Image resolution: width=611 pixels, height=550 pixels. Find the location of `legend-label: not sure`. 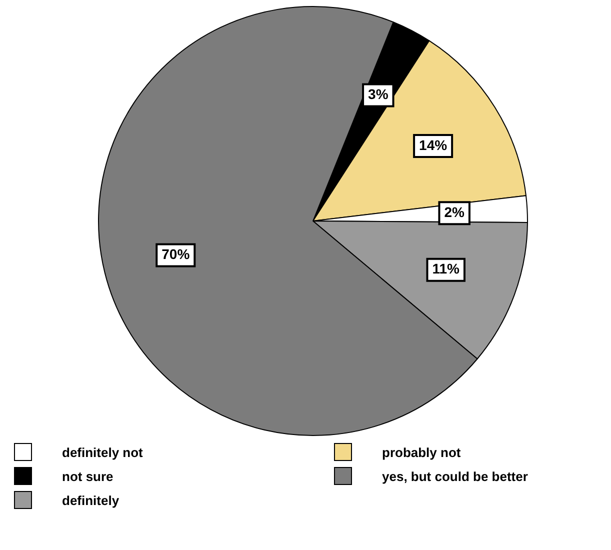

legend-label: not sure is located at coordinates (88, 476).